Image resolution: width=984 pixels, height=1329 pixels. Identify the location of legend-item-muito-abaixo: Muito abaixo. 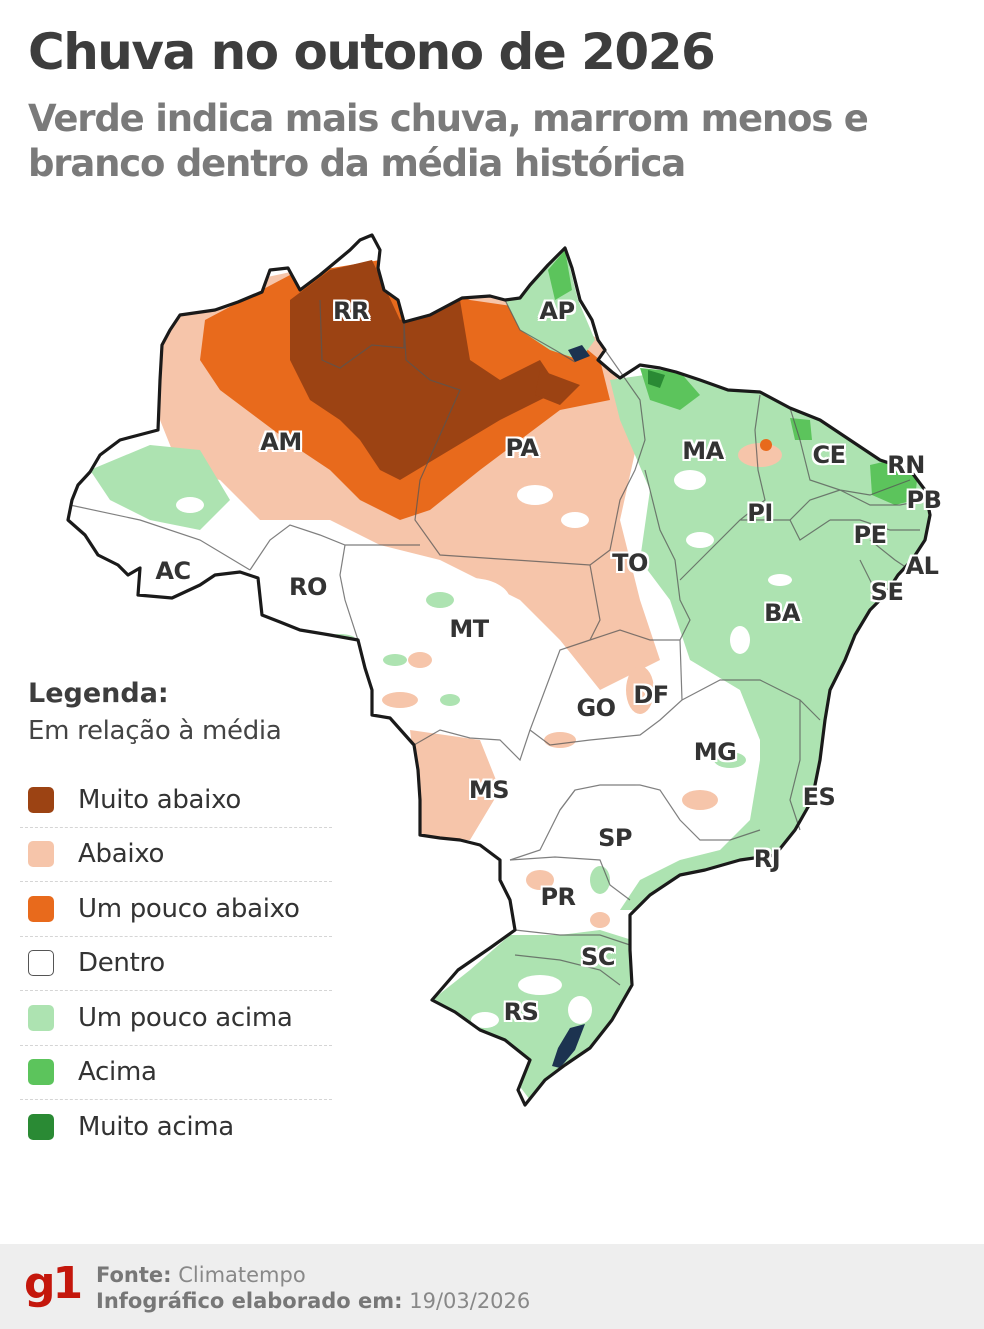
(176, 800).